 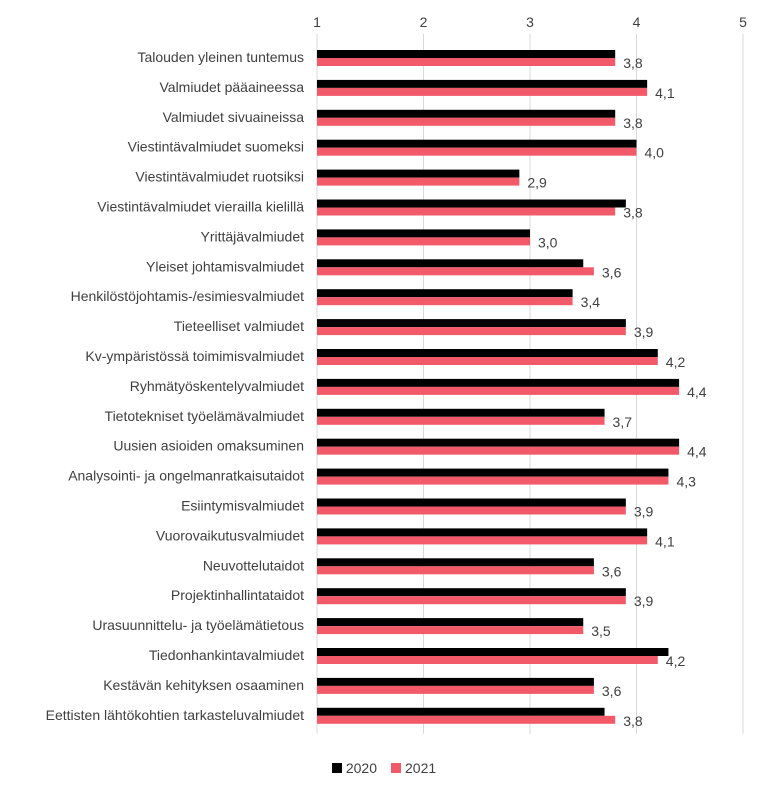 I want to click on data-label: 3,7, so click(x=623, y=422).